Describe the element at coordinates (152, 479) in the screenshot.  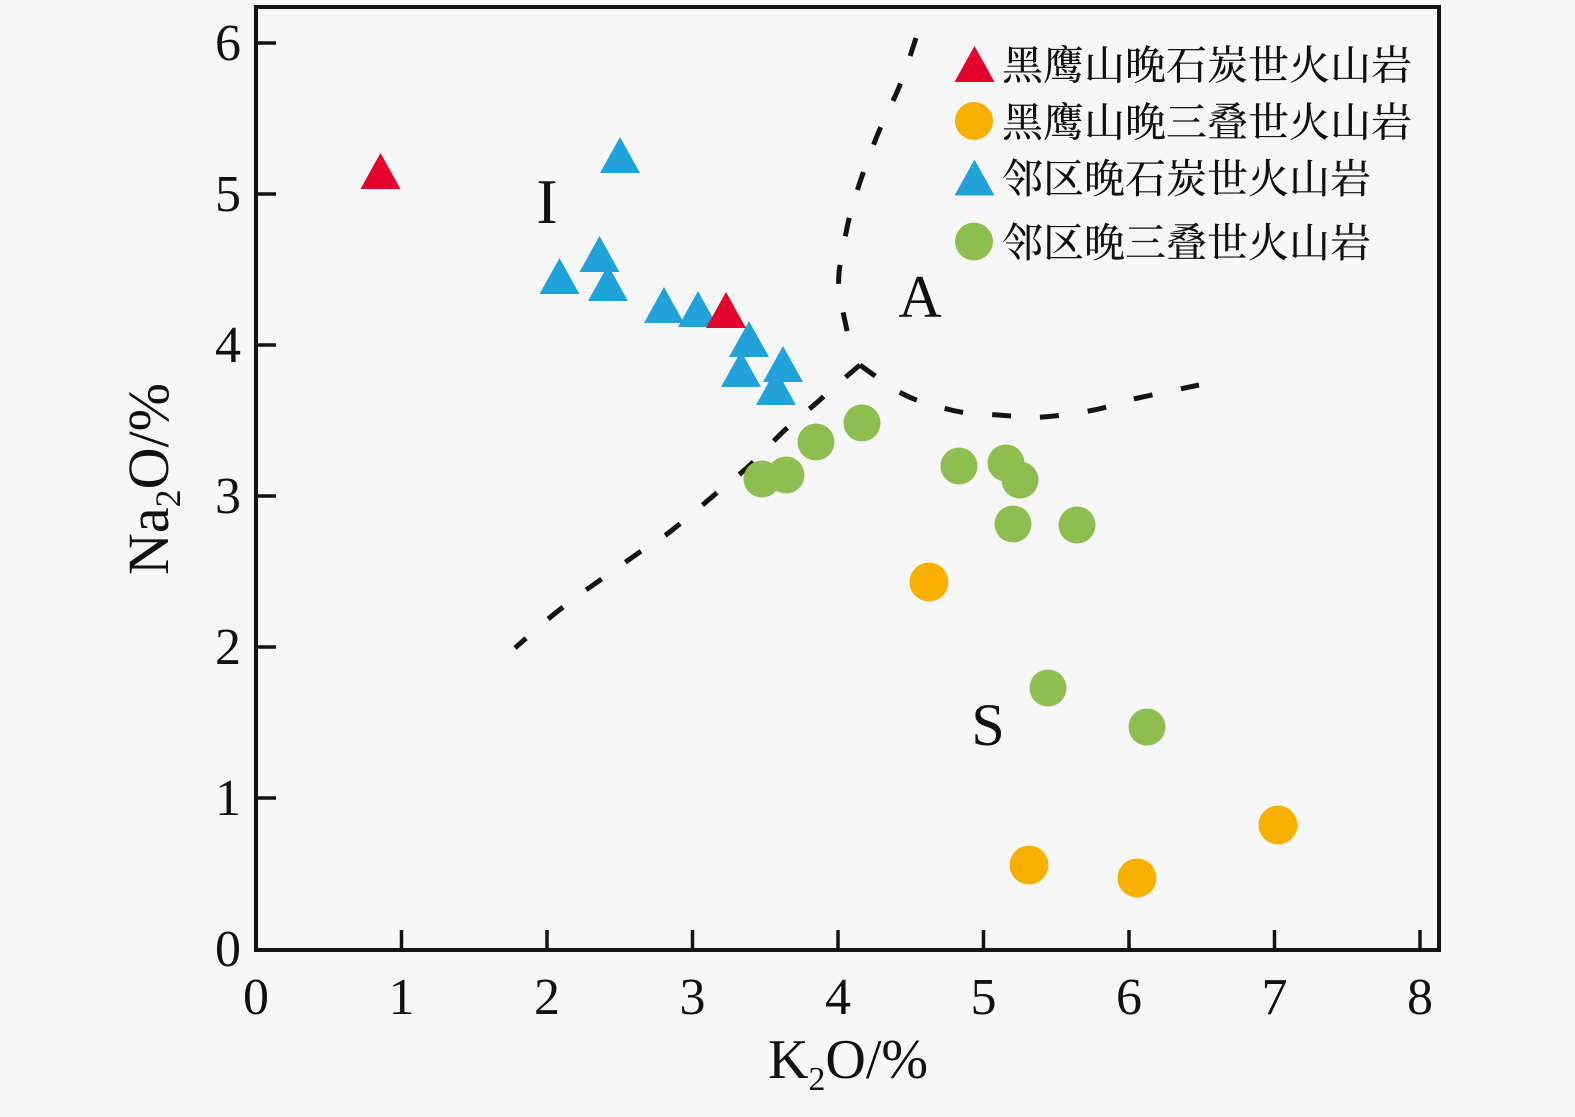
I see `svg-text: Na2O/%` at that location.